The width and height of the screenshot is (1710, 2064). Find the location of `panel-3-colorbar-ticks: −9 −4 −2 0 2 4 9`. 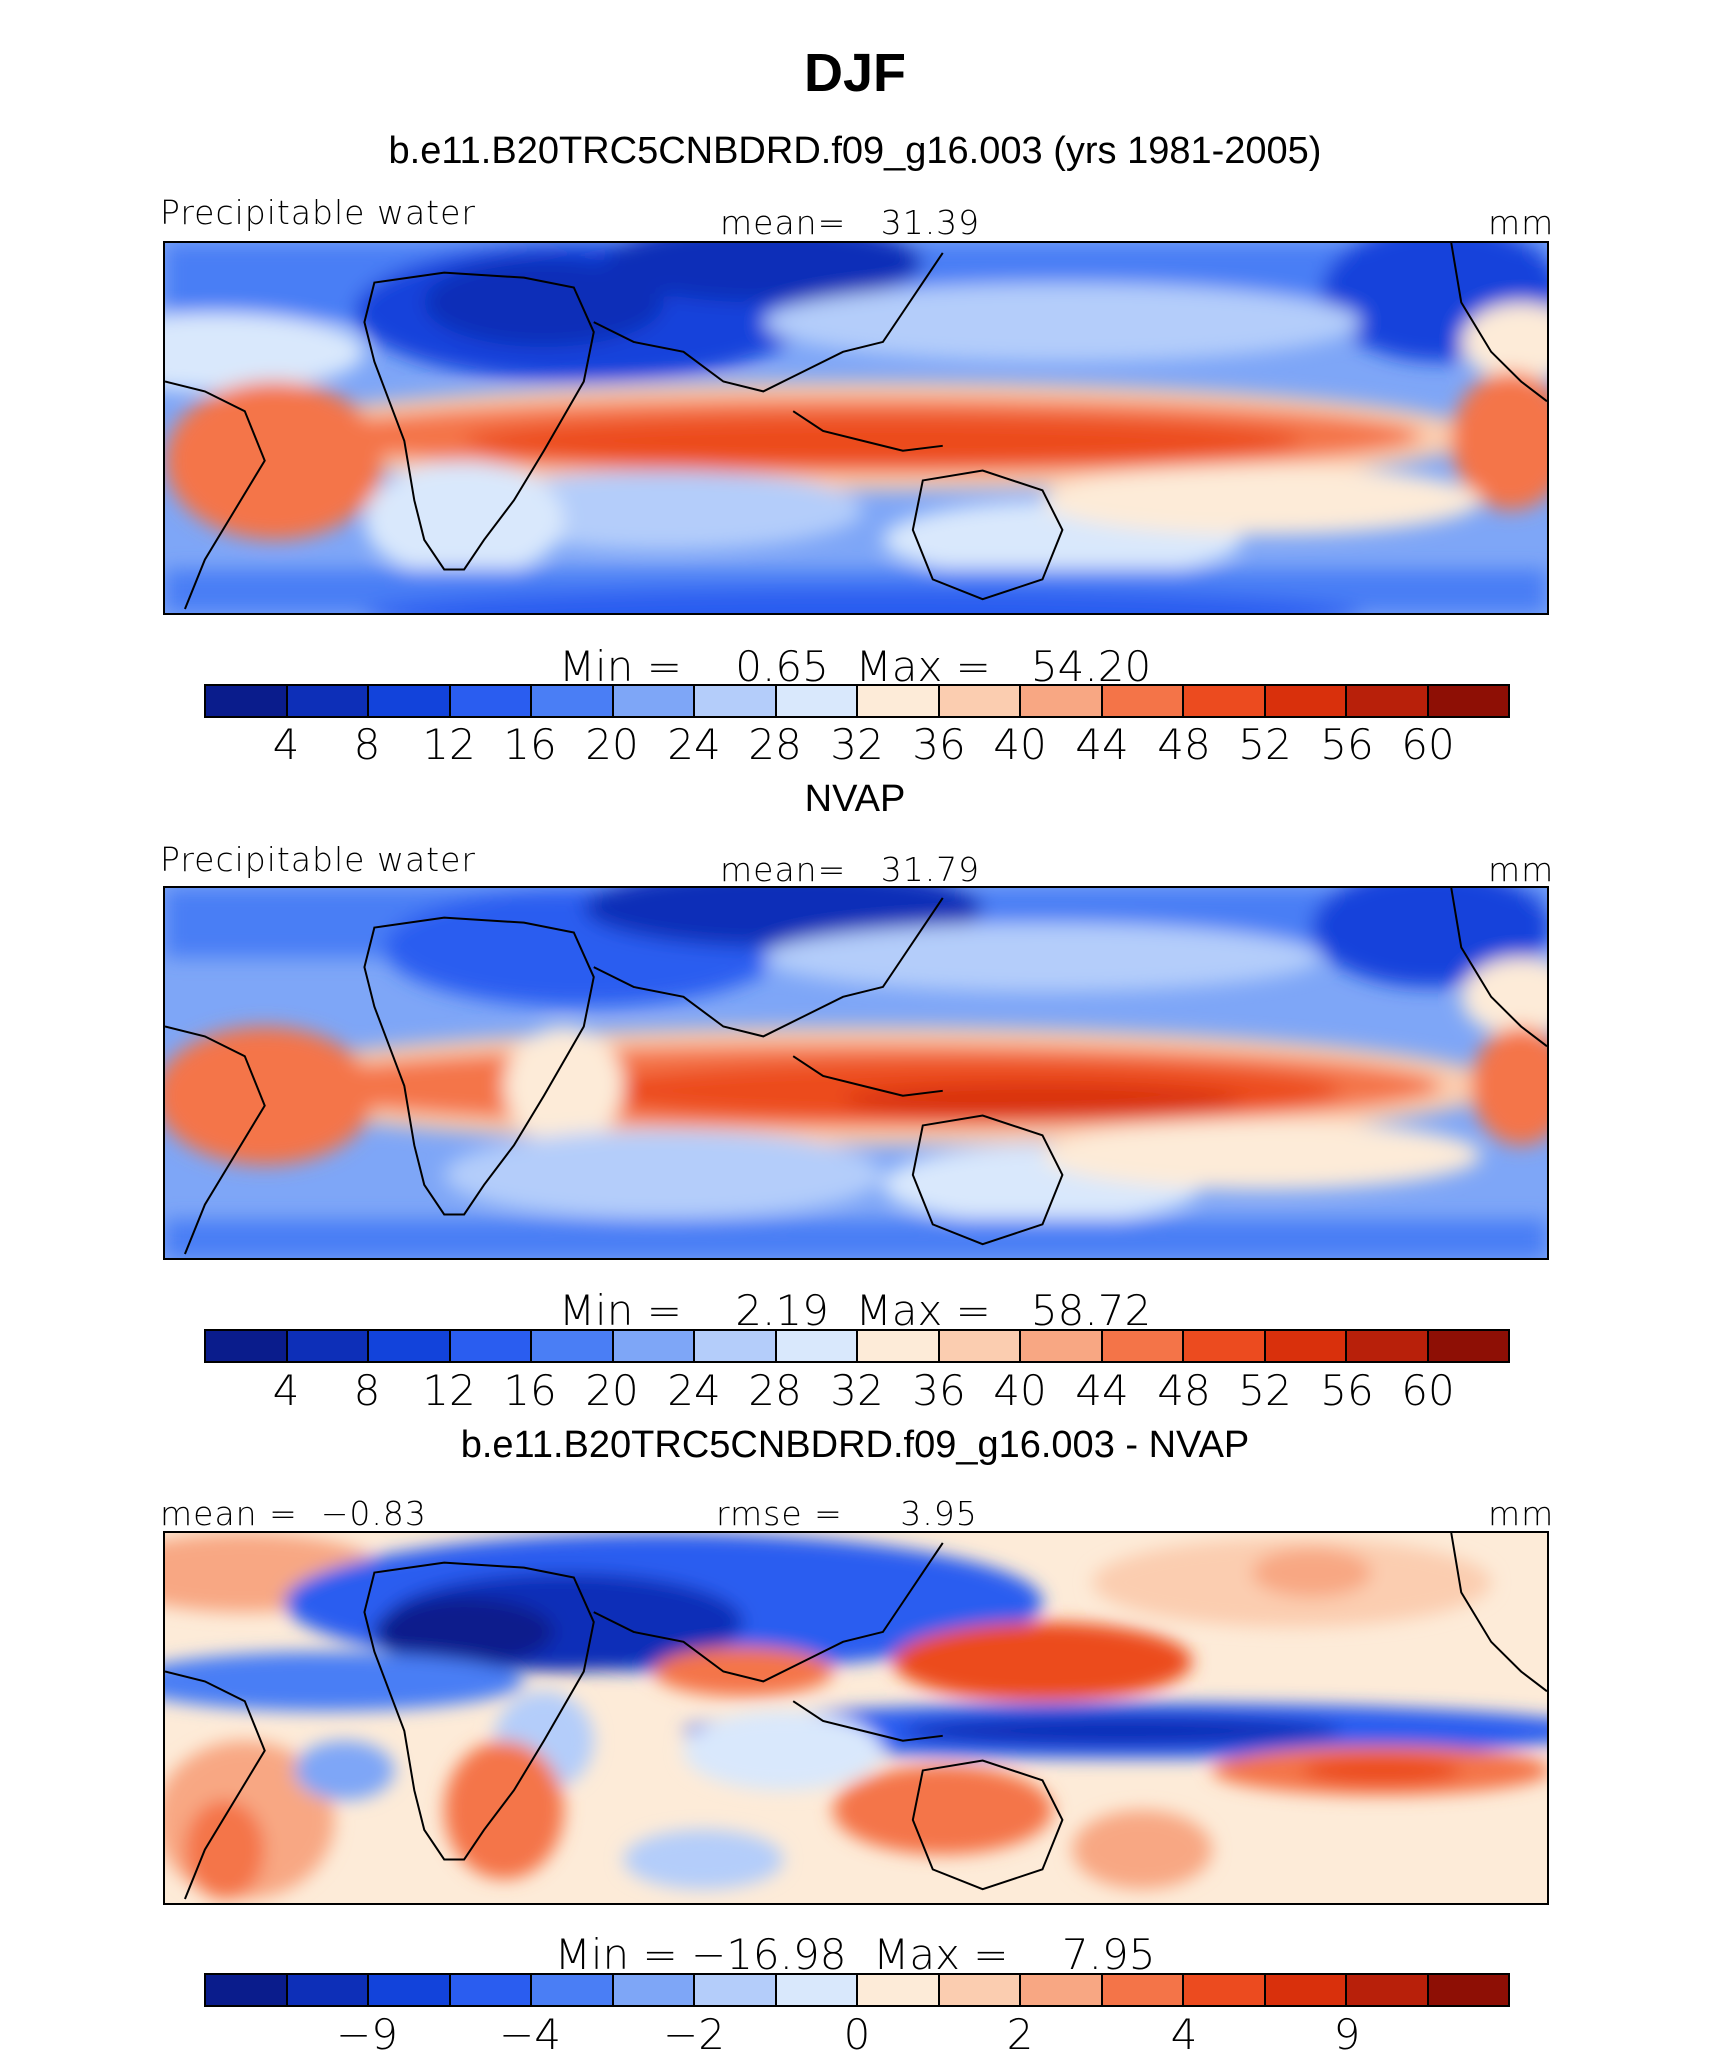

panel-3-colorbar-ticks: −9 −4 −2 0 2 4 9 is located at coordinates (855, 2035).